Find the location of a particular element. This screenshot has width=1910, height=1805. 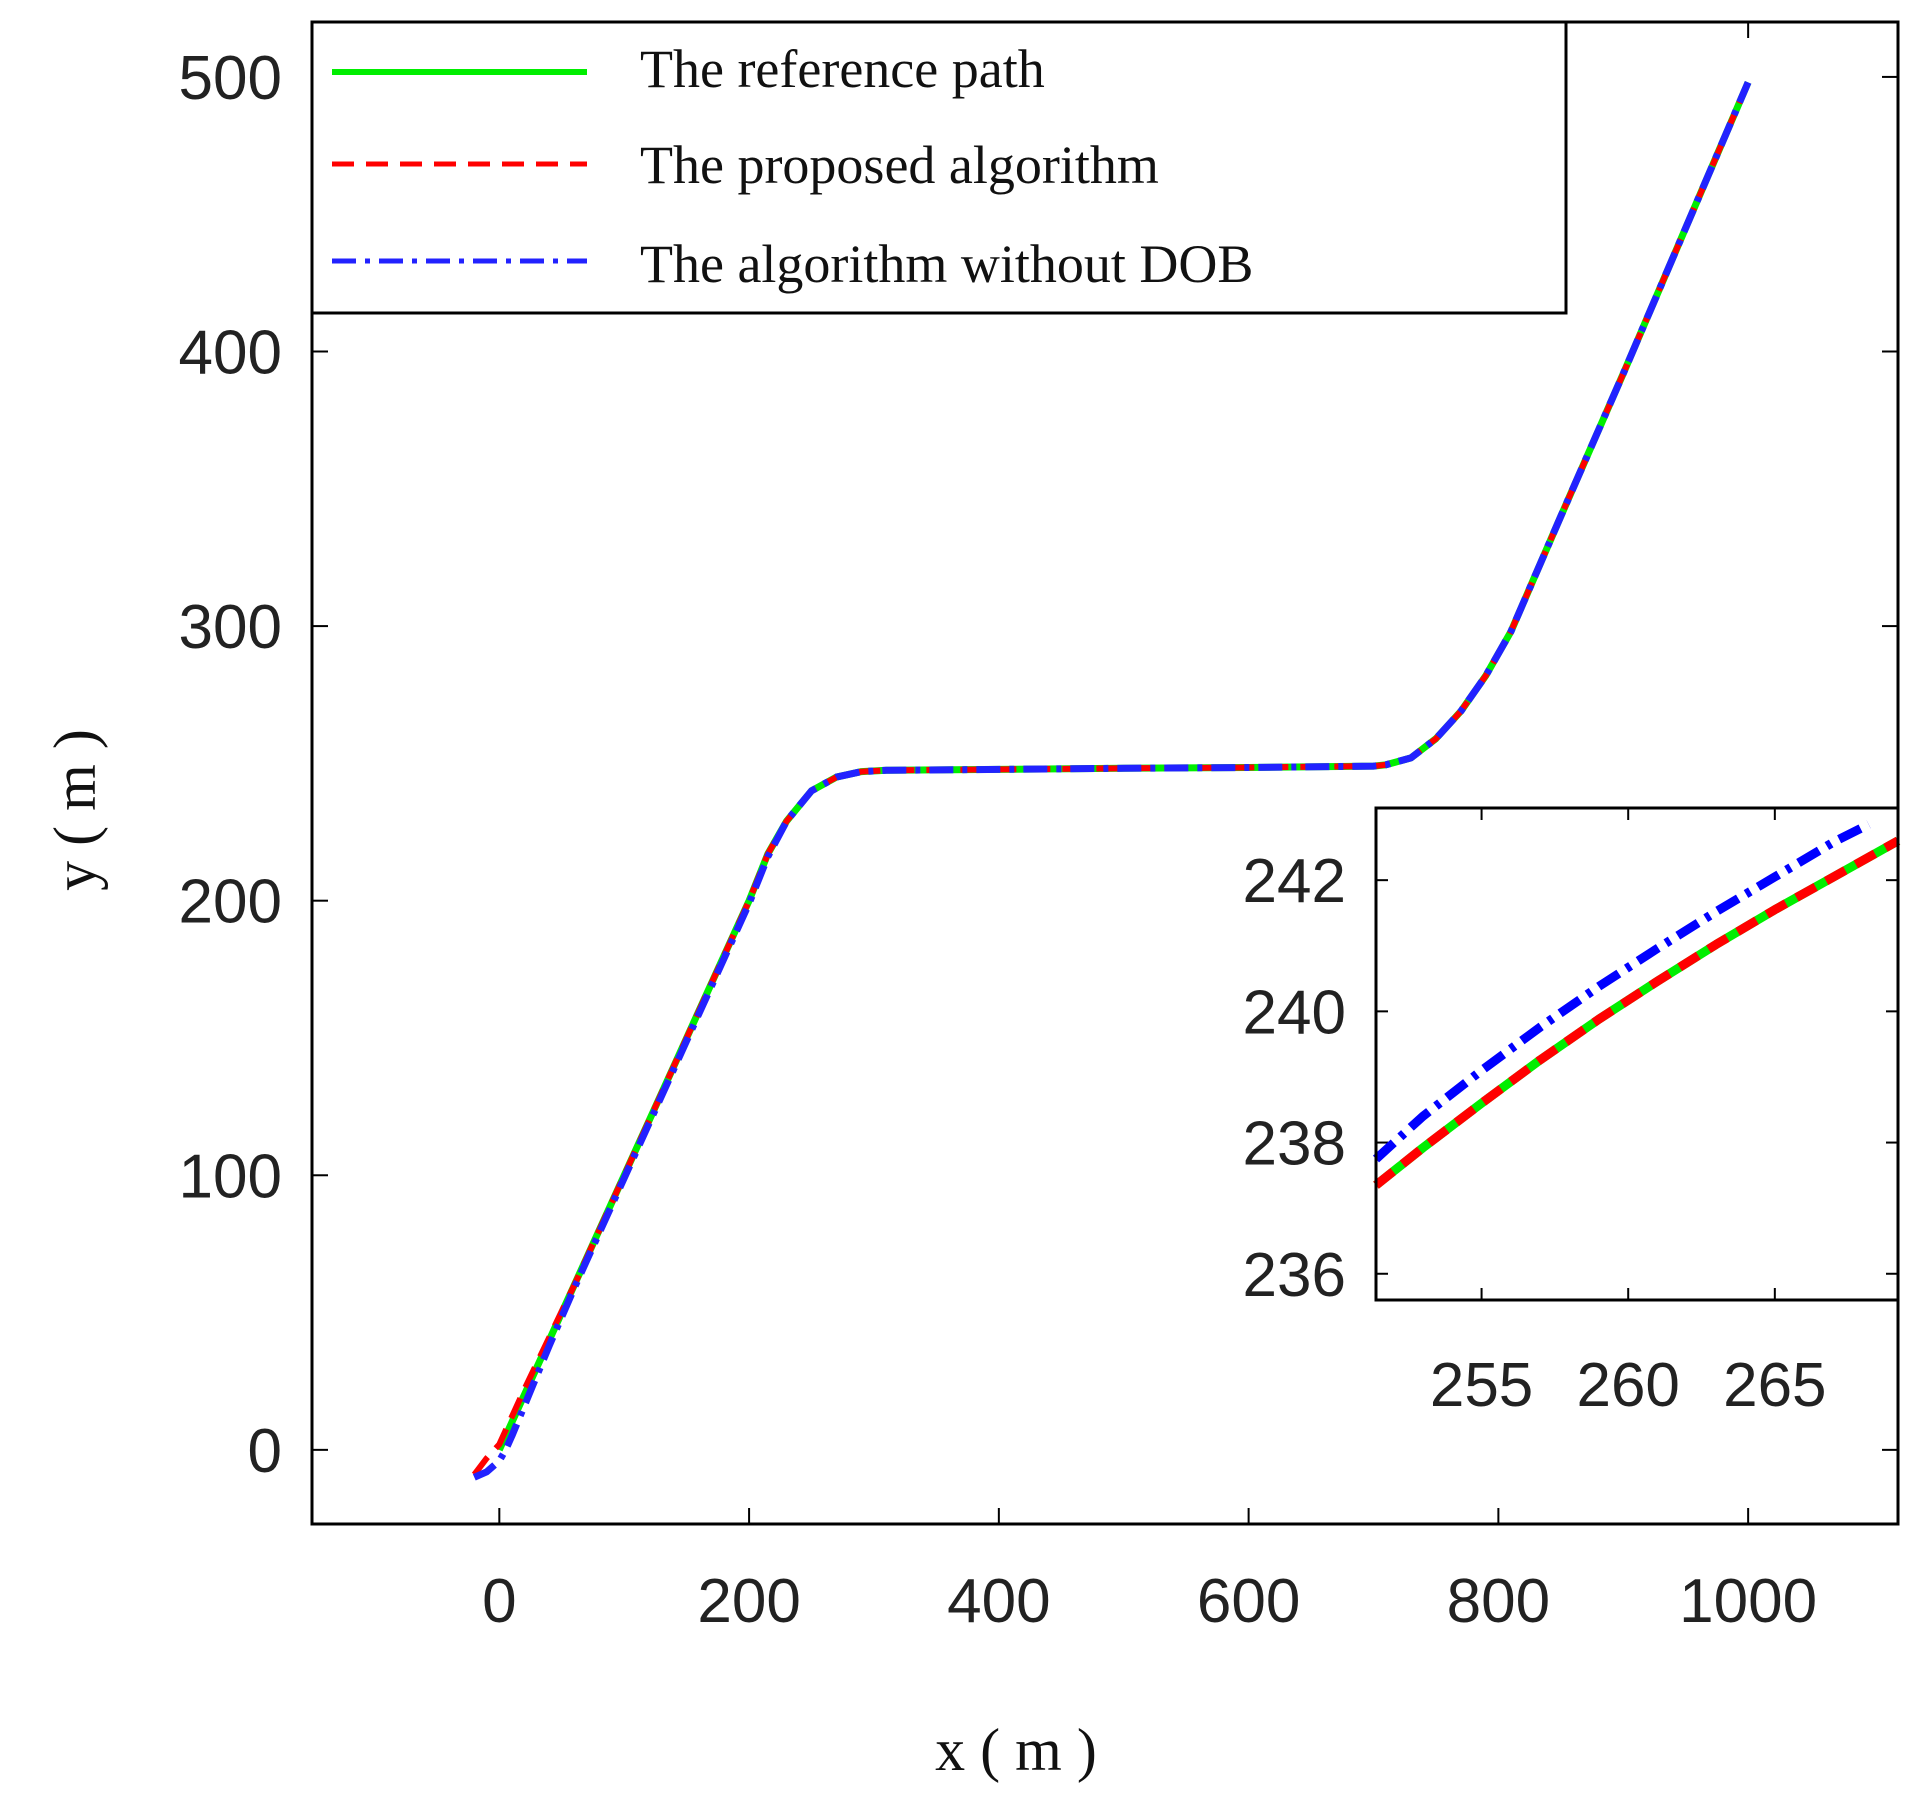

x-tick-label: 200 is located at coordinates (748, 1601).